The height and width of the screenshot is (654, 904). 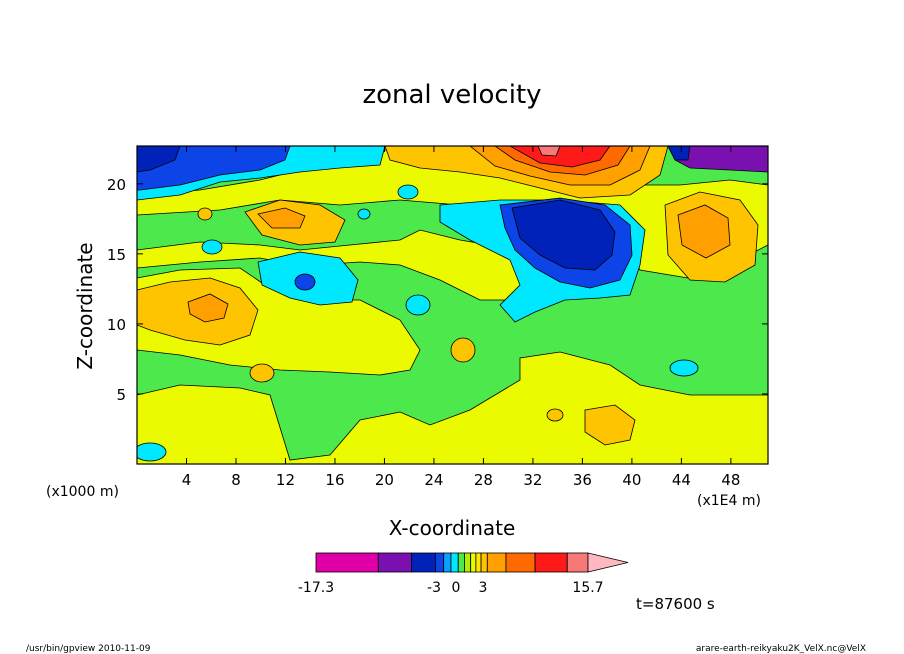 What do you see at coordinates (679, 153) in the screenshot?
I see `contour-blue-top-right` at bounding box center [679, 153].